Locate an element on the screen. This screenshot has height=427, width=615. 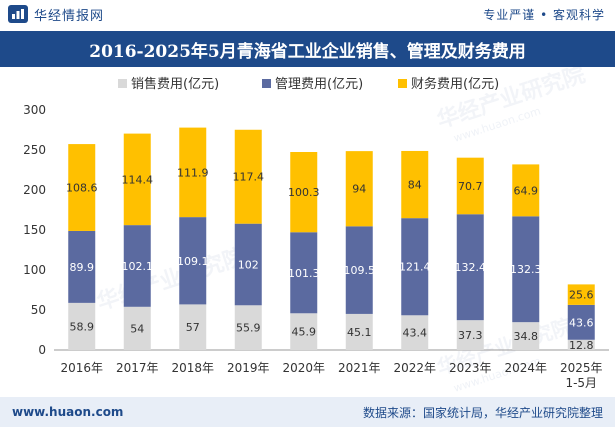
data-source: 数据来源：国家统计局，华经产业研究院整理 is located at coordinates (482, 412).